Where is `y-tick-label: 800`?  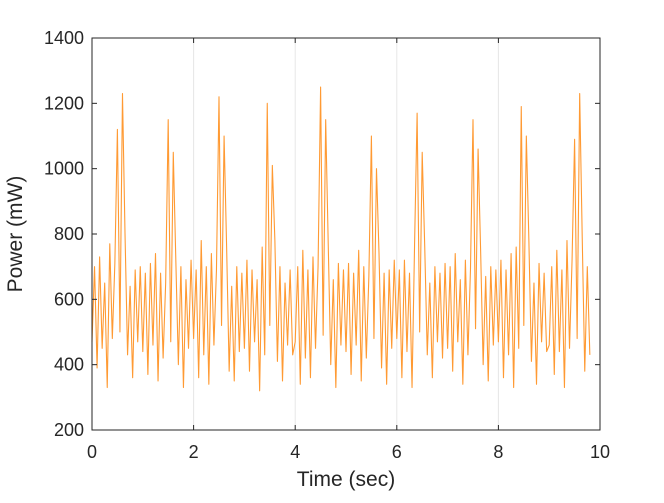 y-tick-label: 800 is located at coordinates (69, 234).